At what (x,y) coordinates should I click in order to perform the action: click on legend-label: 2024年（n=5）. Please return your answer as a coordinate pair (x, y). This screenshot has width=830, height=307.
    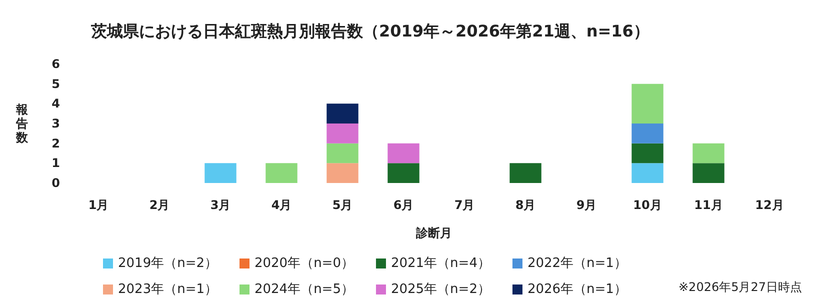
    Looking at the image, I should click on (304, 289).